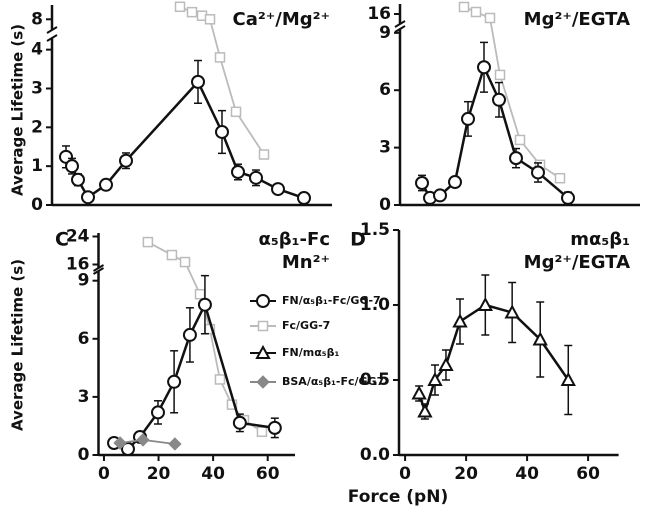 This screenshot has height=525, width=652. What do you see at coordinates (588, 474) in the screenshot?
I see `x-tick-label: 60` at bounding box center [588, 474].